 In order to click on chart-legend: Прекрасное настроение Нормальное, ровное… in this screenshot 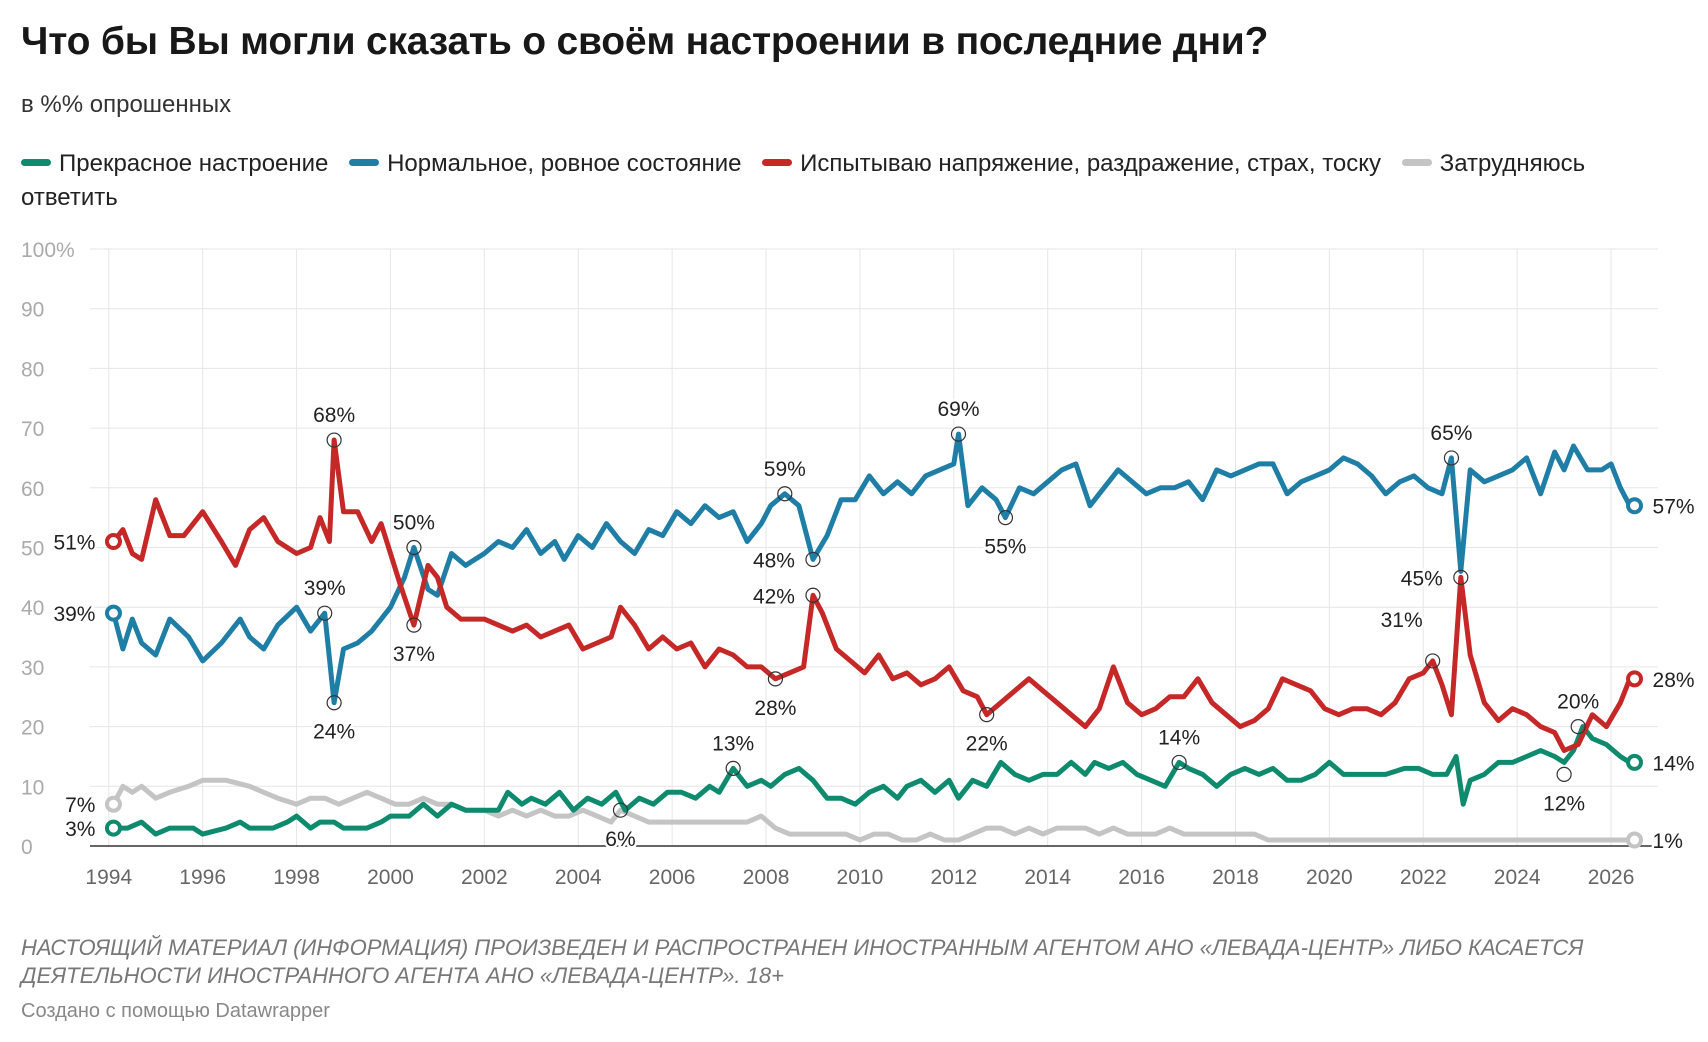, I will do `click(851, 181)`.